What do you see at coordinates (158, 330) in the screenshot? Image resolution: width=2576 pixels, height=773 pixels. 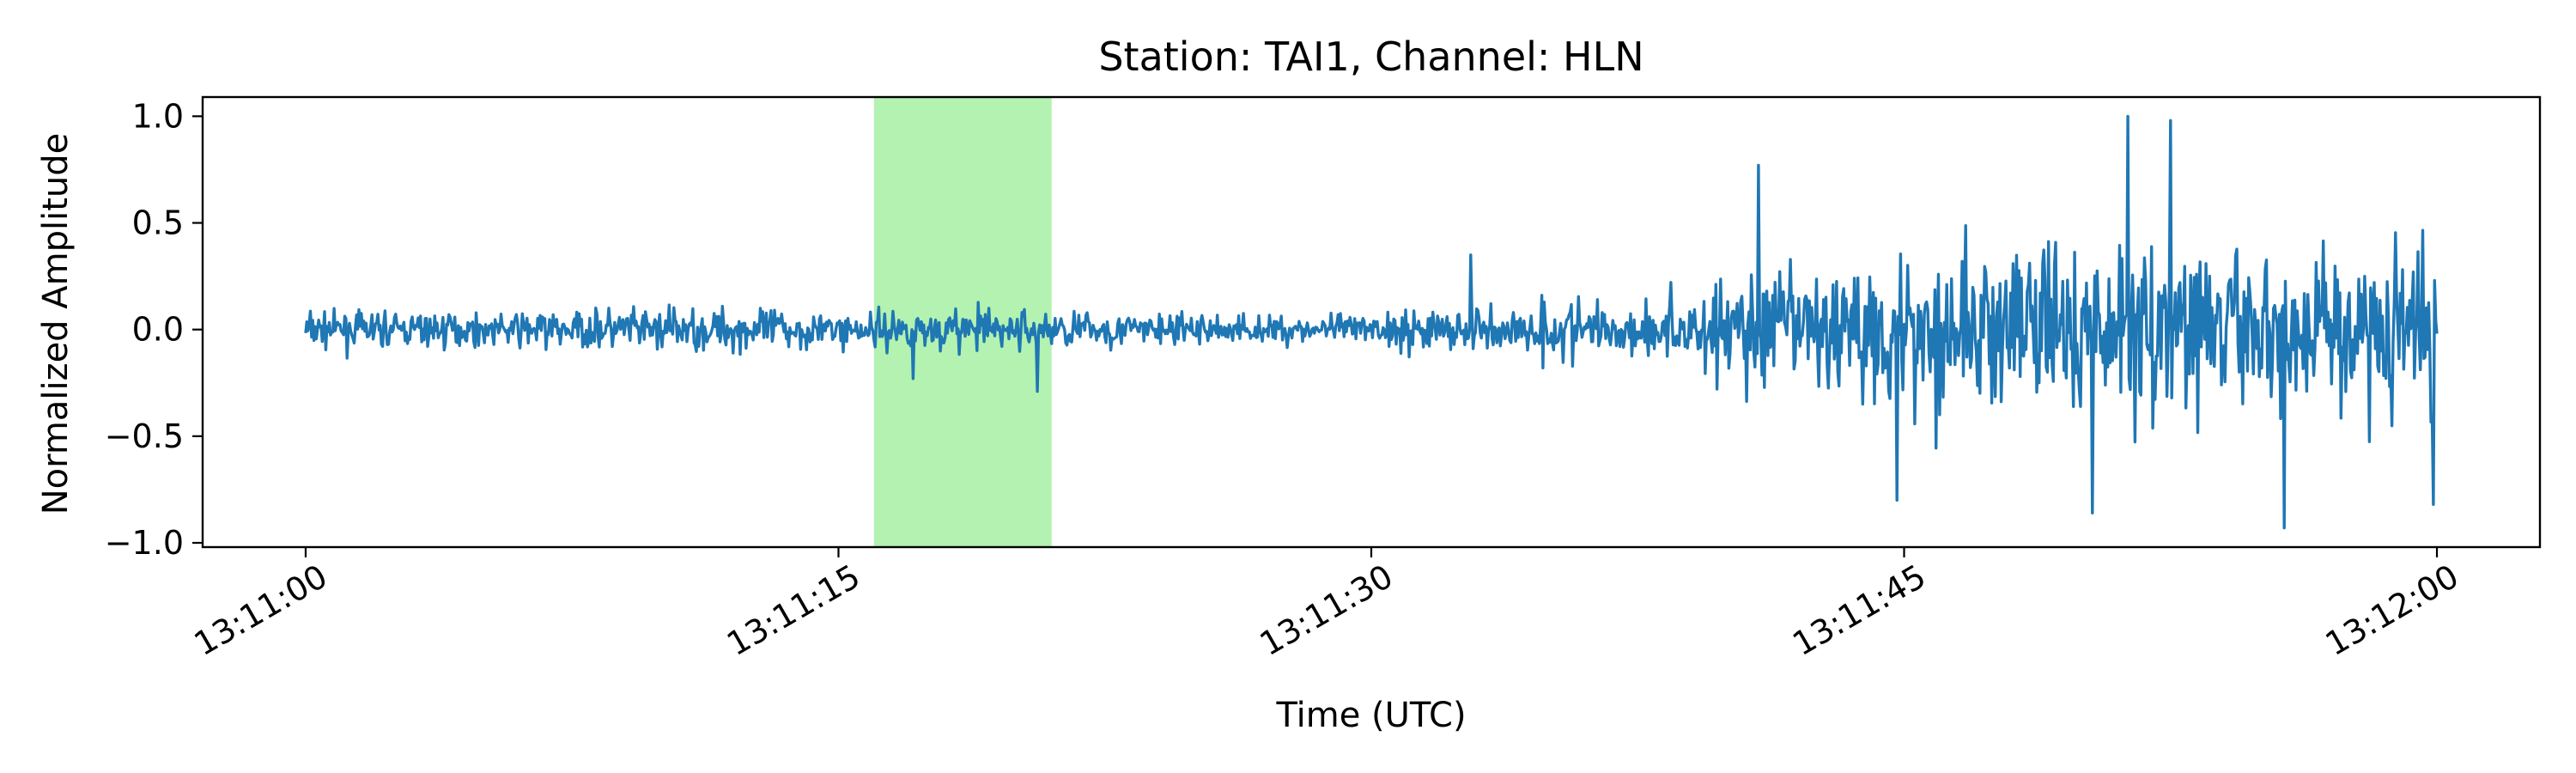 I see `y-tick-label: 0.0` at bounding box center [158, 330].